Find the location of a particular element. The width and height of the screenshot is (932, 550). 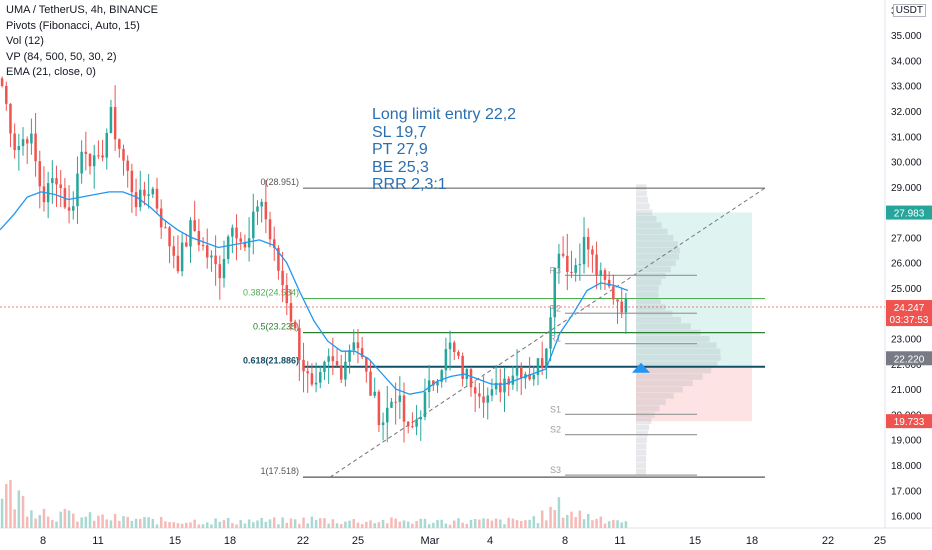

price-tag: 03:37:53 is located at coordinates (909, 319).